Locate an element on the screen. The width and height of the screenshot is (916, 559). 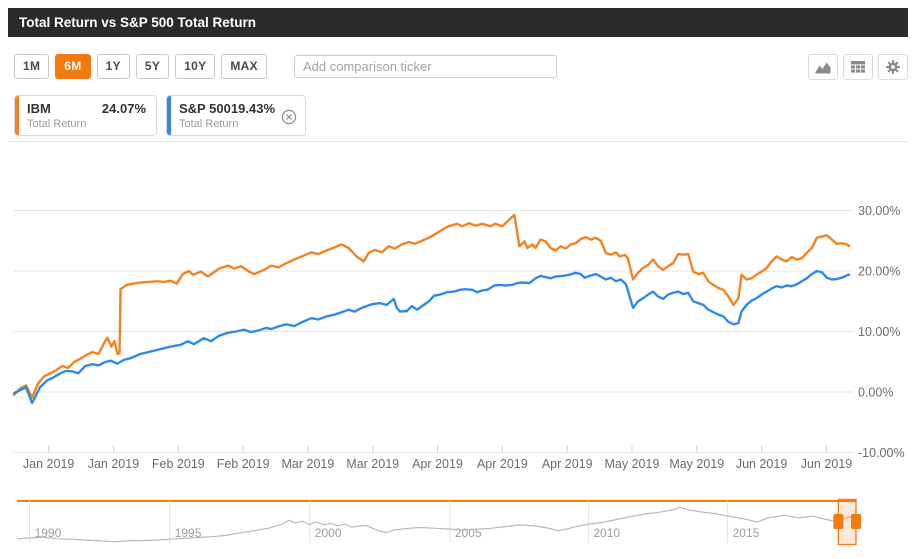
series-color-bar-ibm is located at coordinates (17, 115).